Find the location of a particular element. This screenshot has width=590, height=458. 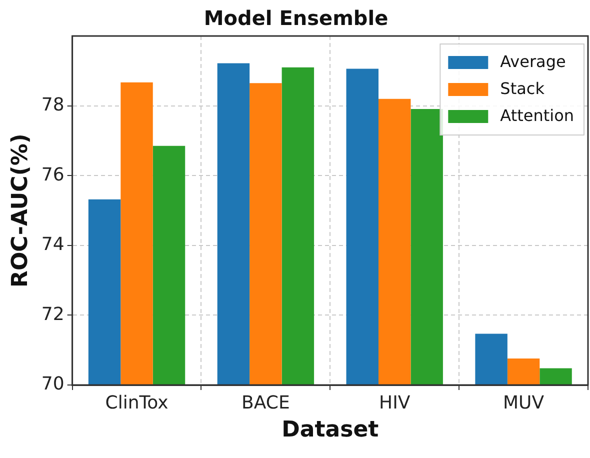

y-tick-label: 74 is located at coordinates (52, 245).